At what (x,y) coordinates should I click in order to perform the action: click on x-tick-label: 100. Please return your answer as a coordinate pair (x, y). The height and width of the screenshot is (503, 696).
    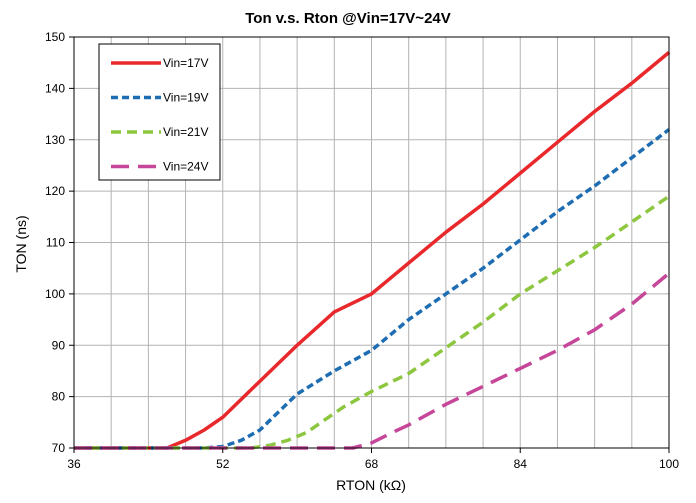
    Looking at the image, I should click on (669, 464).